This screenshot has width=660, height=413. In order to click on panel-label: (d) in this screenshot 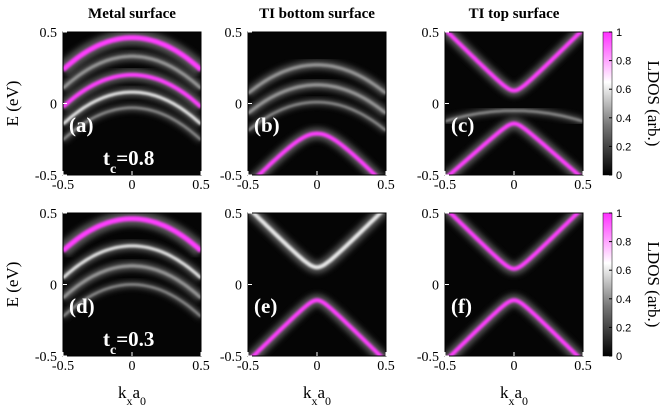, I will do `click(82, 306)`.